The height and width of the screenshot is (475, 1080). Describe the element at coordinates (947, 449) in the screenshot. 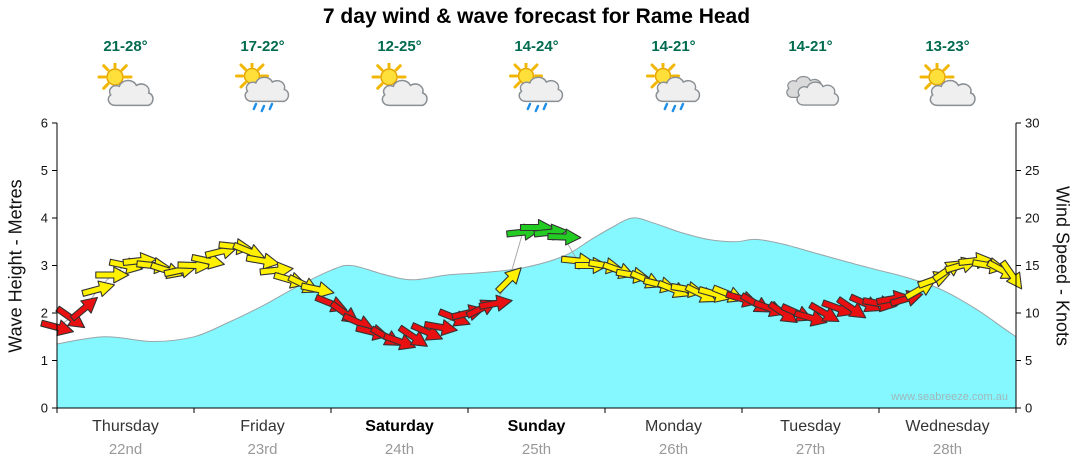

I see `day-date: 28th` at that location.